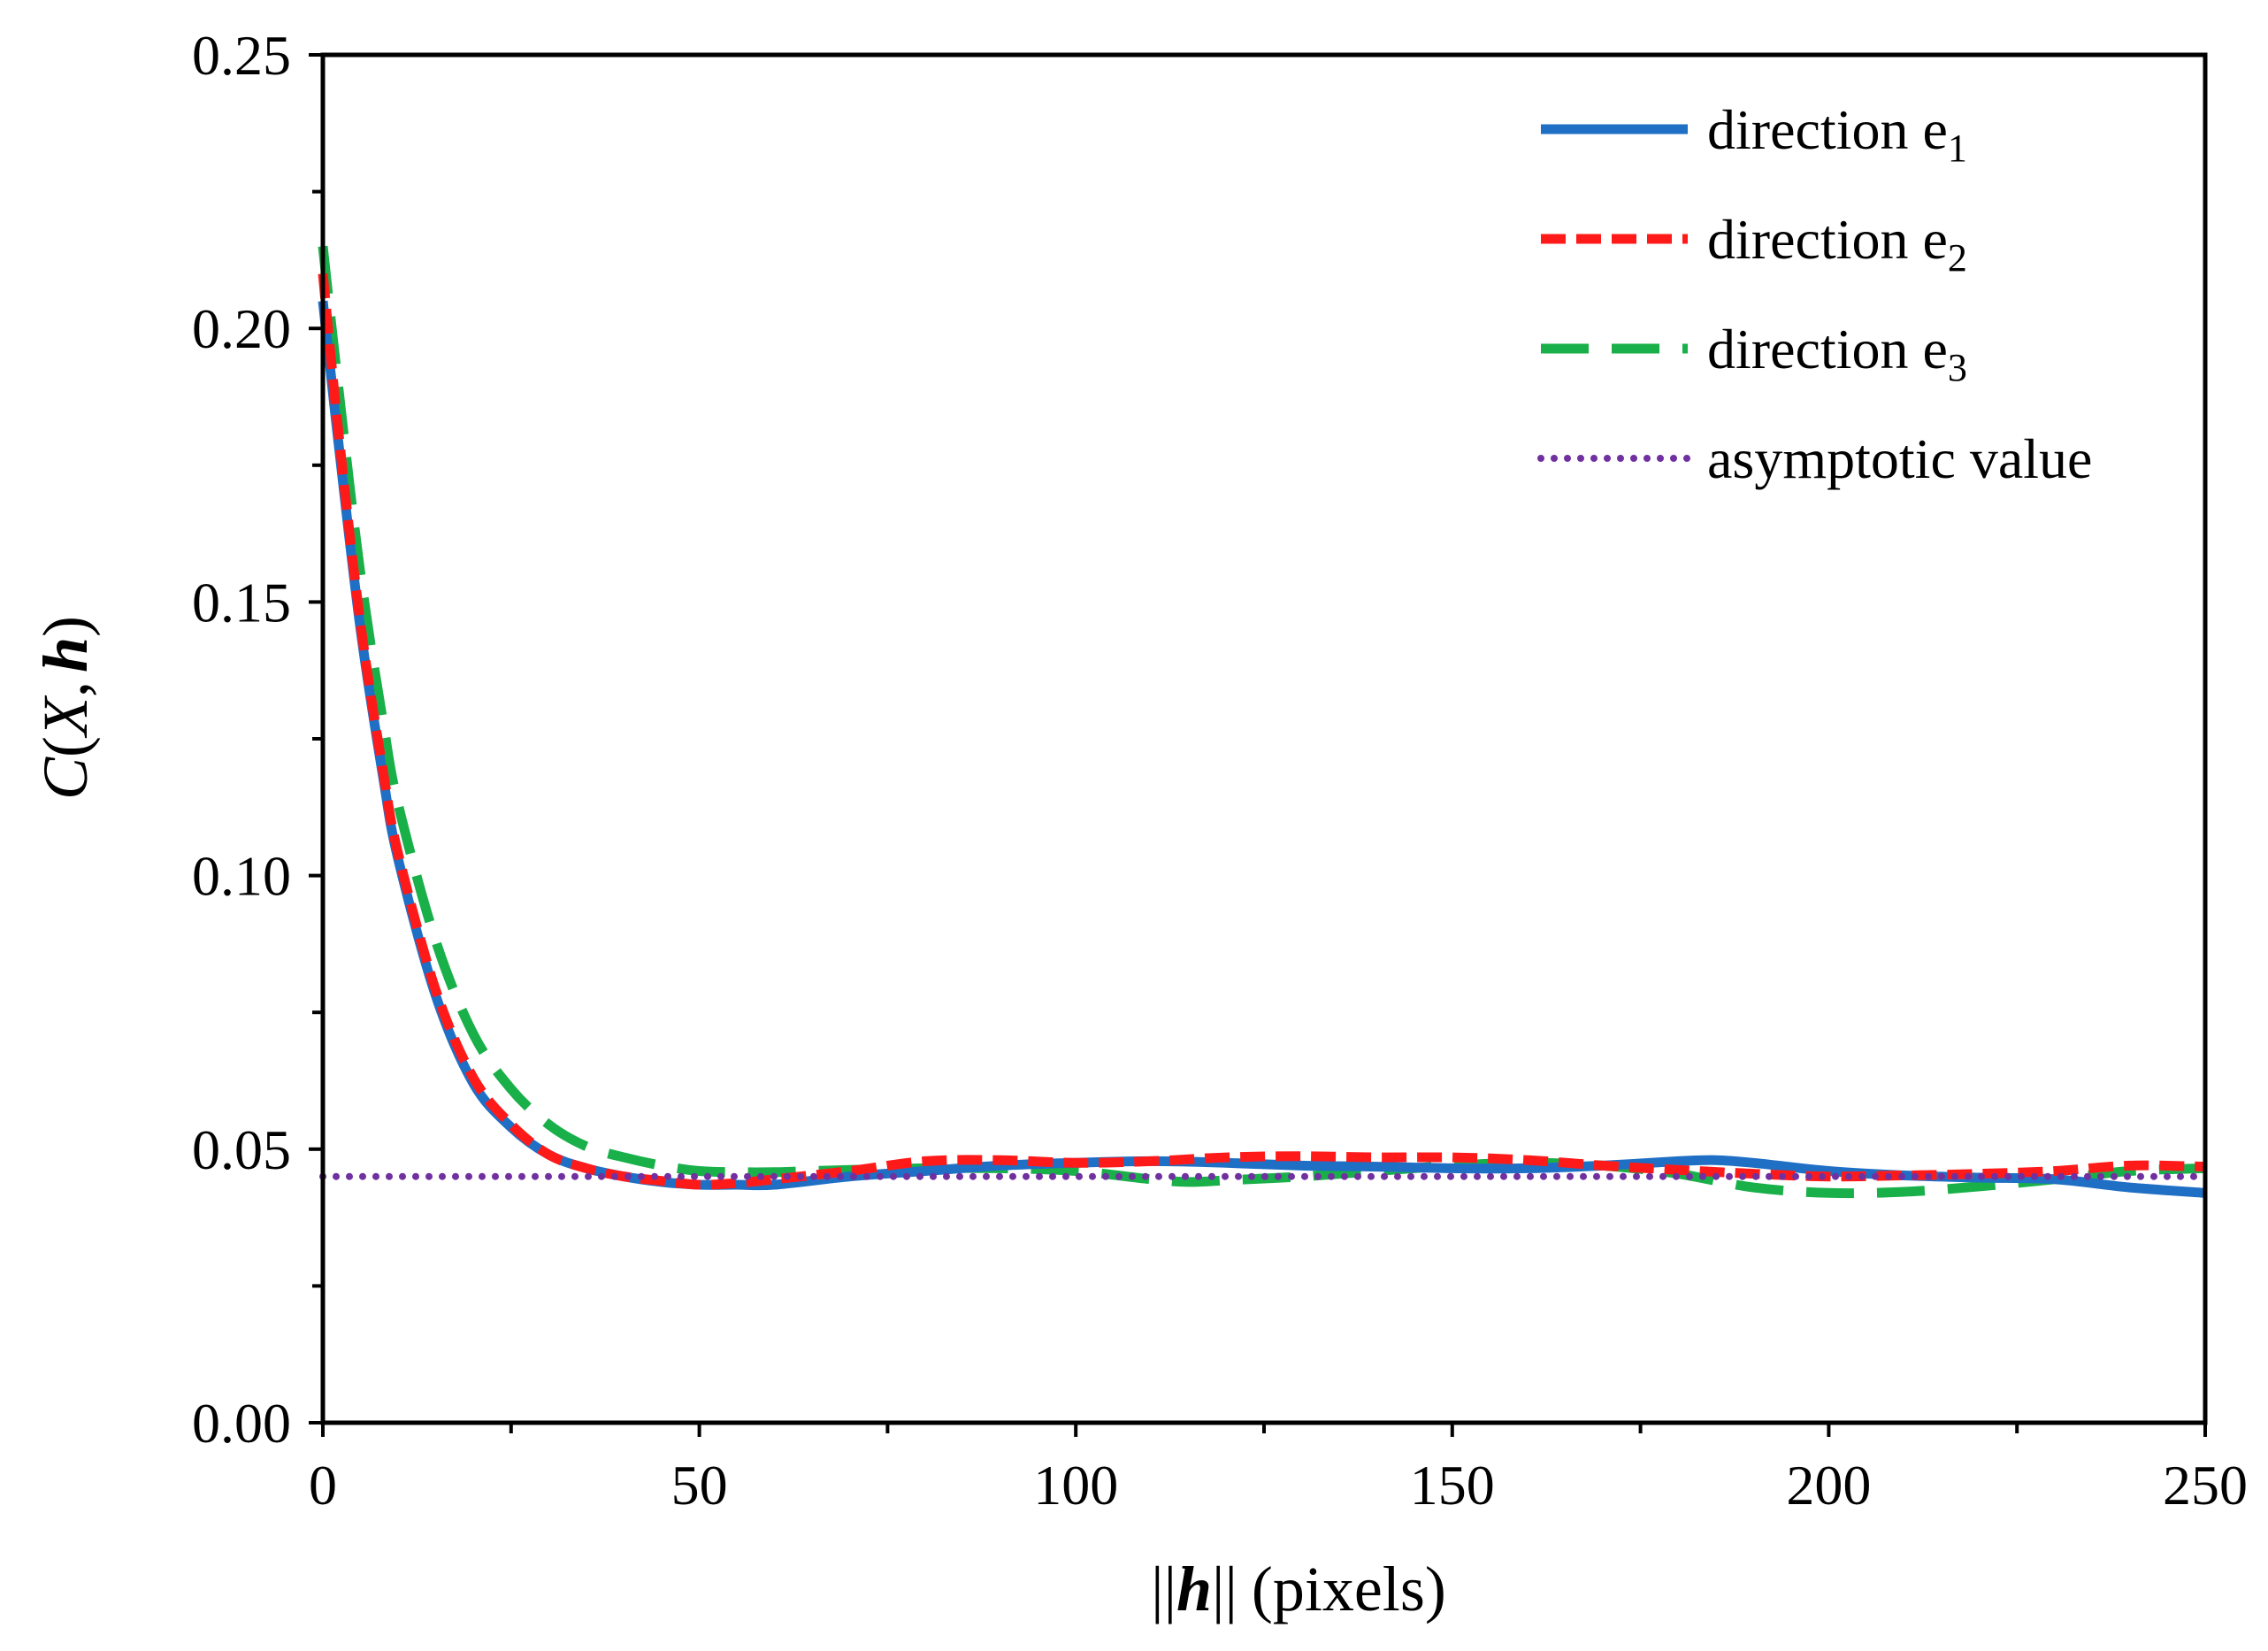 This screenshot has height=1651, width=2268. Describe the element at coordinates (65, 746) in the screenshot. I see `y-axis-title-open: (` at that location.